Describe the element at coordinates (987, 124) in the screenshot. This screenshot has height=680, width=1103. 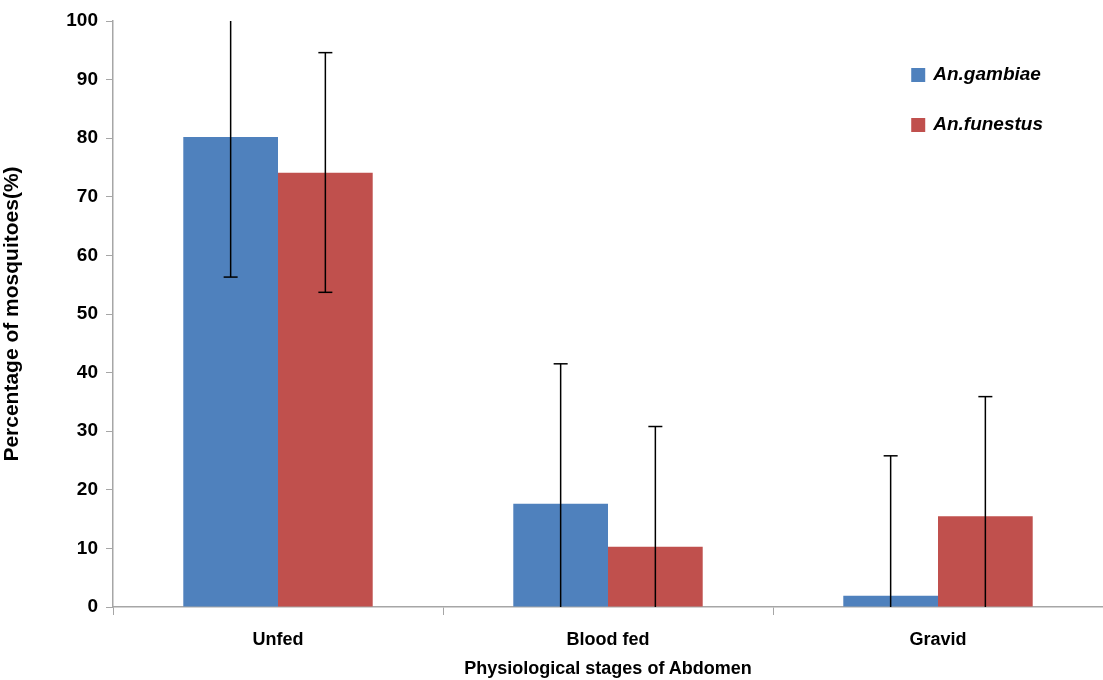
I see `legend-label: An.funestus` at that location.